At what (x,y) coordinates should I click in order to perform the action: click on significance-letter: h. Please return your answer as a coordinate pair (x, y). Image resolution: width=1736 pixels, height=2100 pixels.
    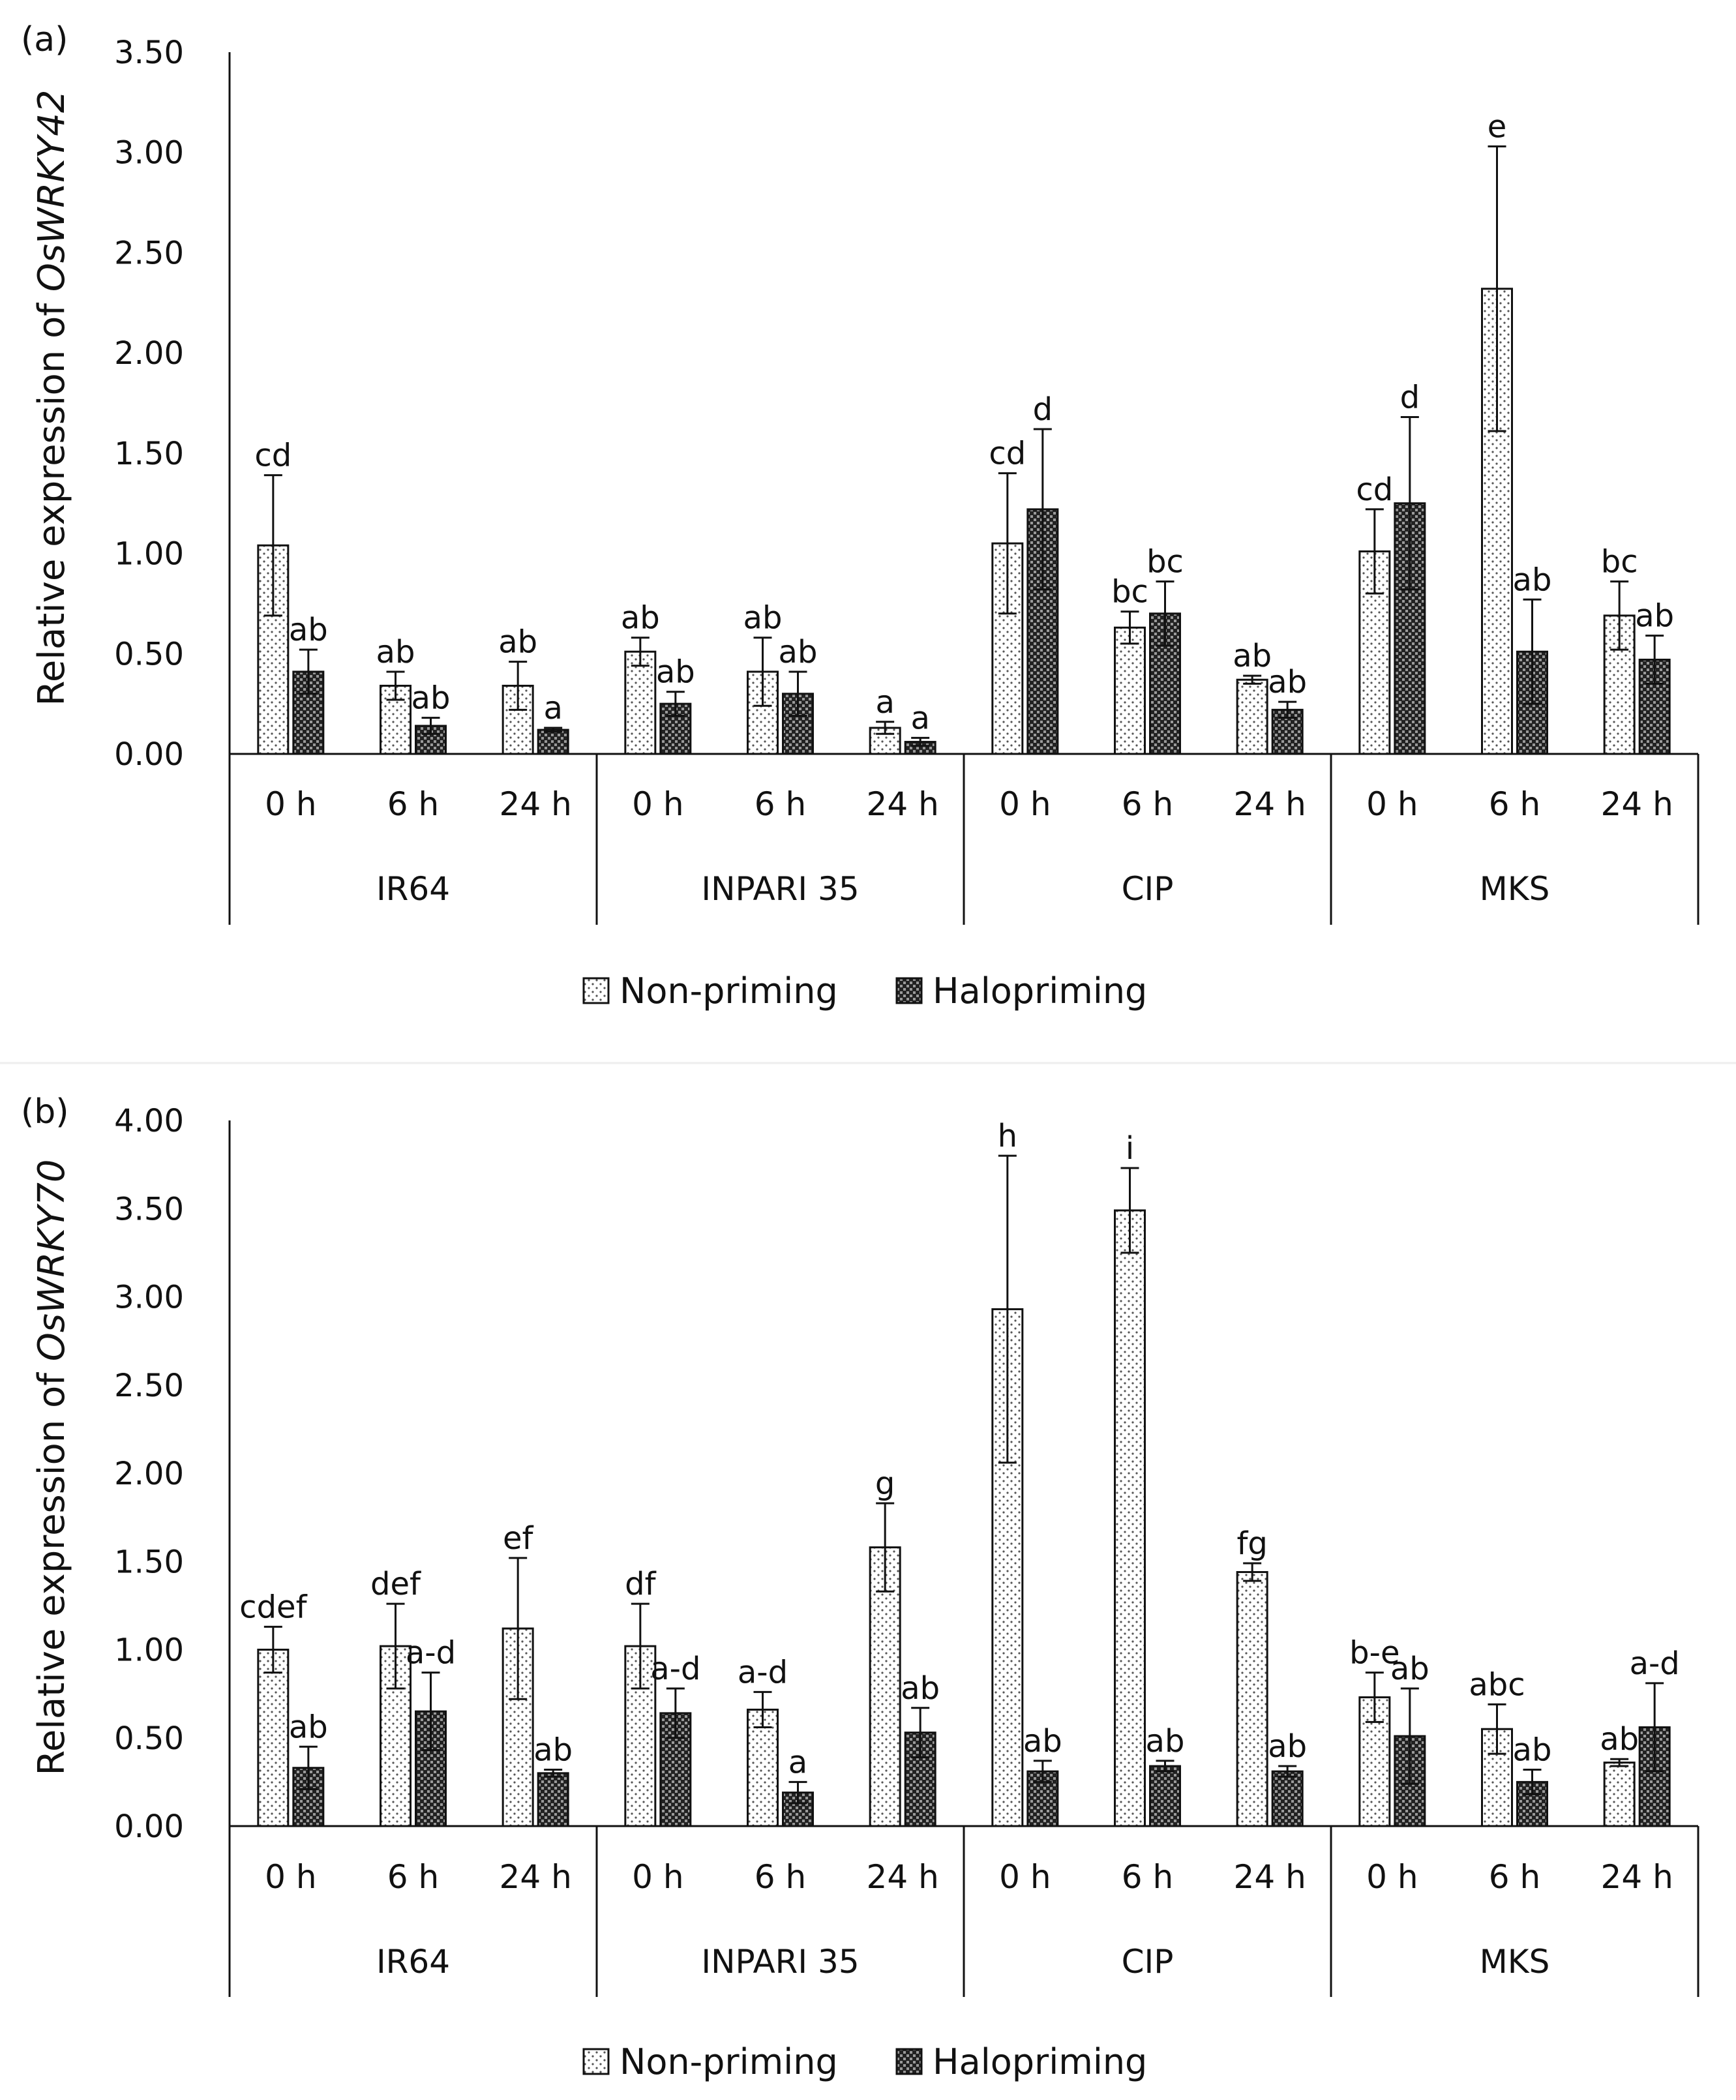
    Looking at the image, I should click on (1007, 1136).